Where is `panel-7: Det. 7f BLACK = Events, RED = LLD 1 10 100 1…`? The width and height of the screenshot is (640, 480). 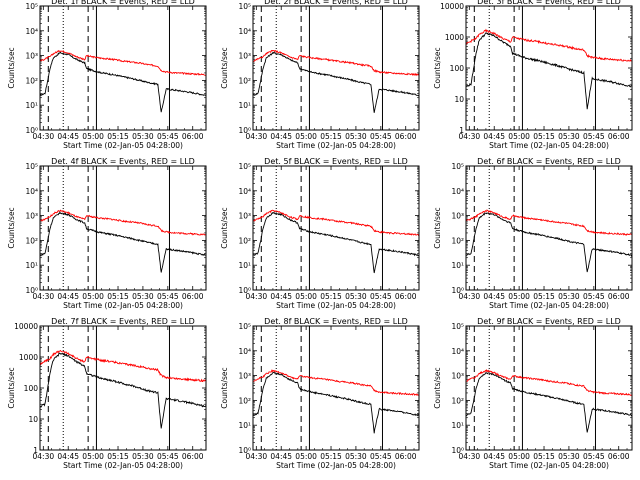
panel-7: Det. 7f BLACK = Events, RED = LLD 1 10 100 1… is located at coordinates (107, 393).